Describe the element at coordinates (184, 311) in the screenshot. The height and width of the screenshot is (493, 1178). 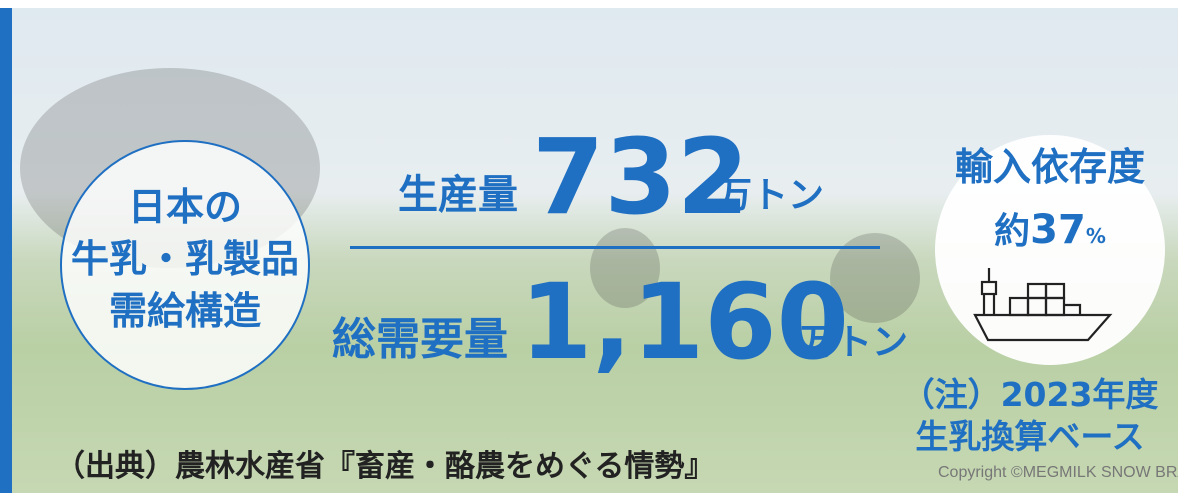
I see `title-line: 需給構造` at that location.